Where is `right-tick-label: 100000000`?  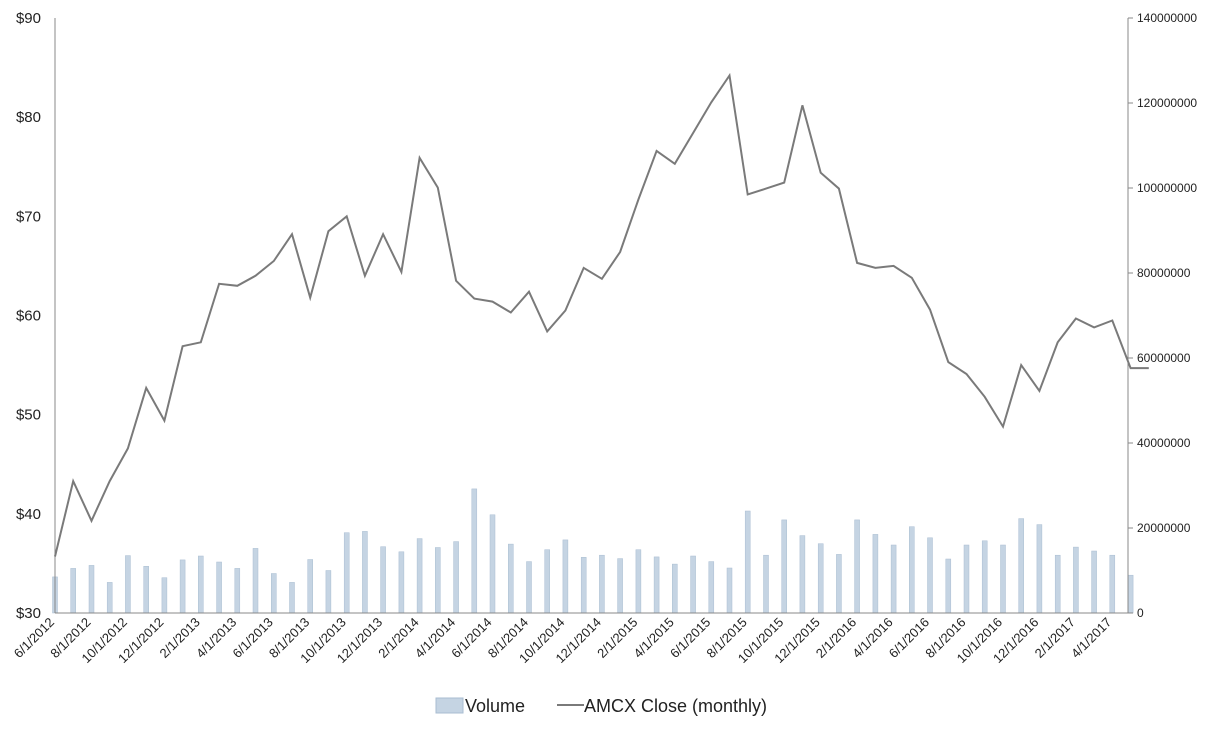
right-tick-label: 100000000 is located at coordinates (1167, 188).